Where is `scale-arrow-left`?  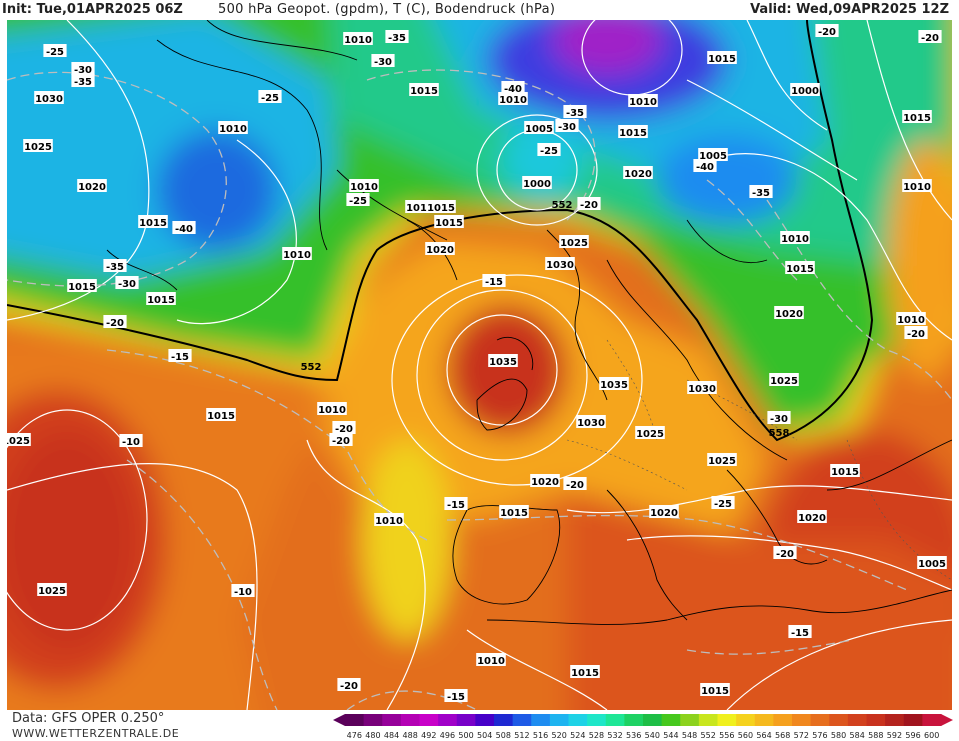
scale-arrow-left is located at coordinates (339, 720).